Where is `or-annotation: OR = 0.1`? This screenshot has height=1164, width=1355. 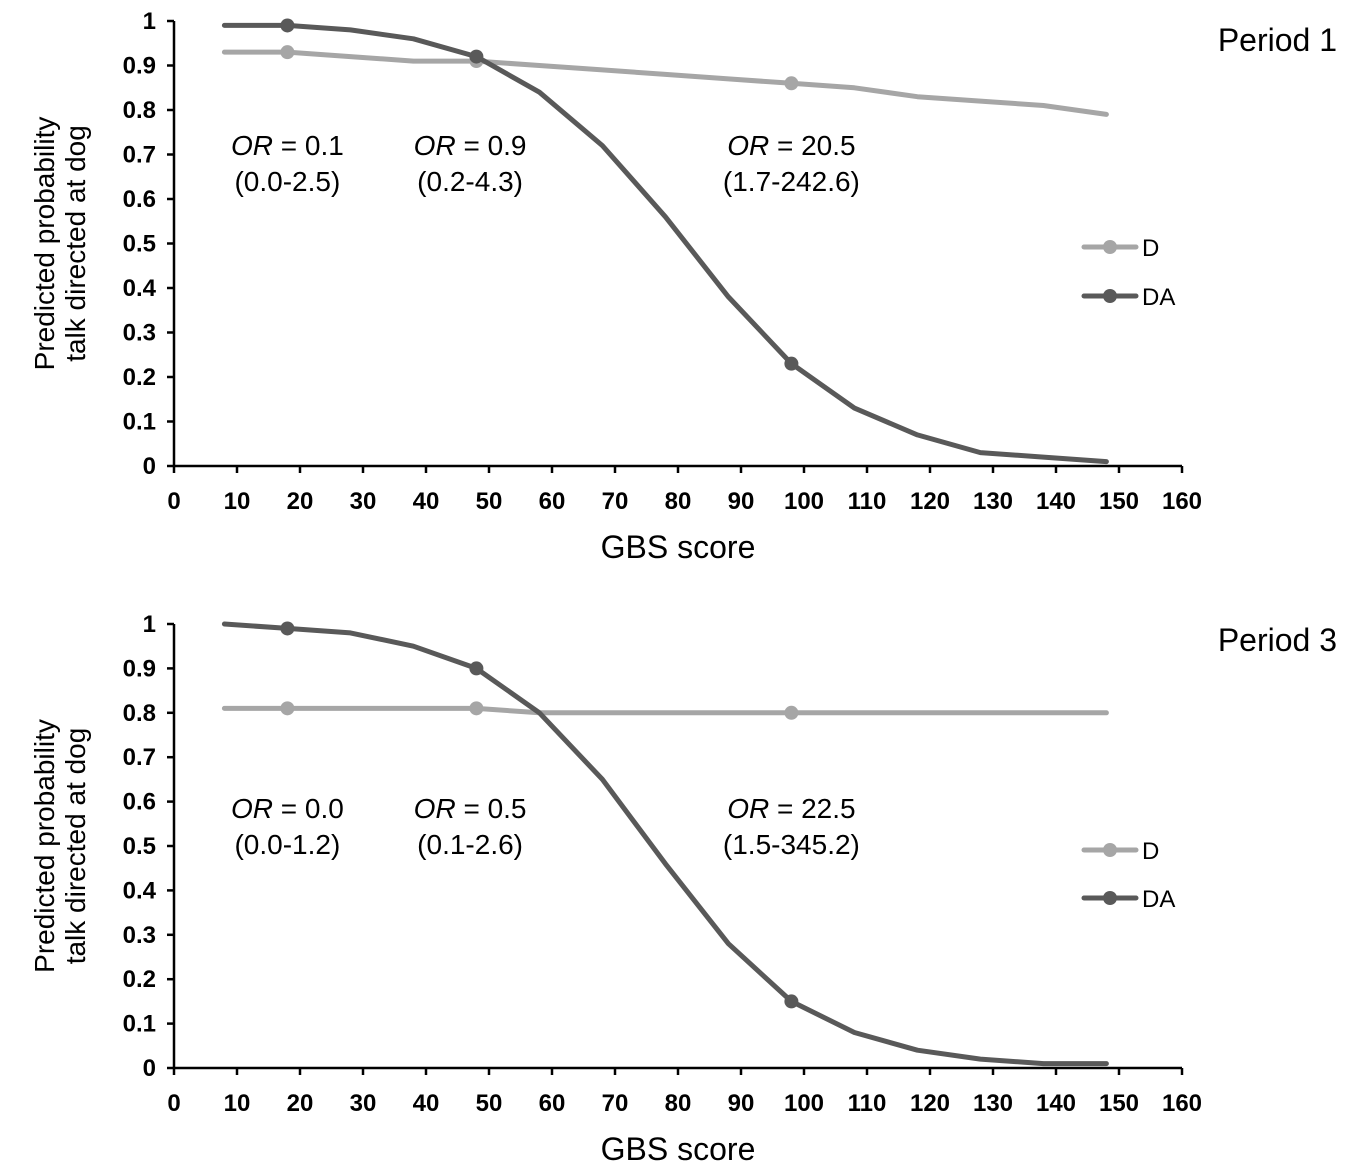 or-annotation: OR = 0.1 is located at coordinates (287, 145).